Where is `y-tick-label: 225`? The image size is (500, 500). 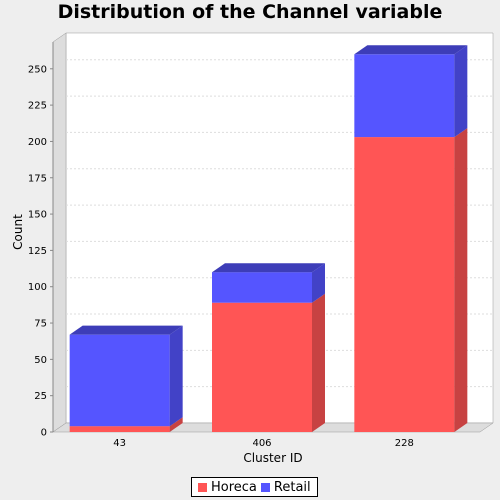 y-tick-label: 225 is located at coordinates (37, 106).